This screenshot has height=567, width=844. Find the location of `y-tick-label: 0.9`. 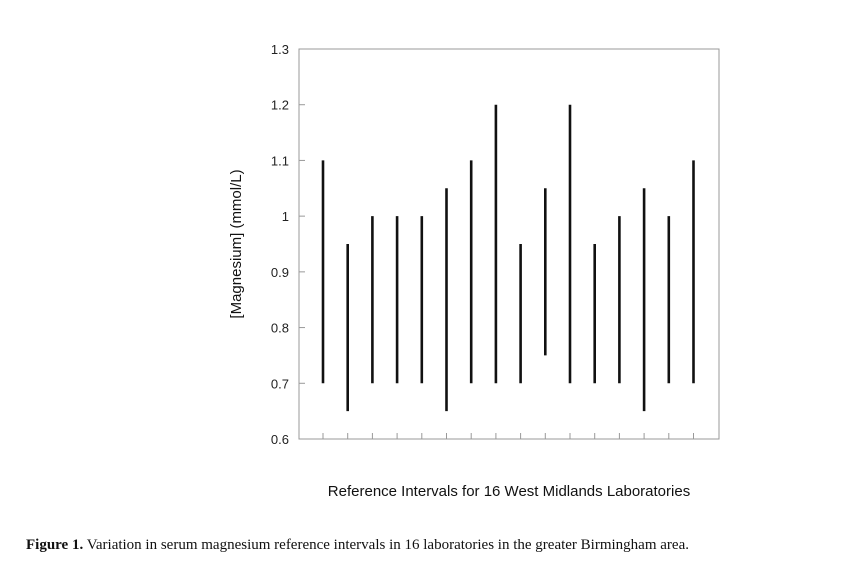

y-tick-label: 0.9 is located at coordinates (280, 272).